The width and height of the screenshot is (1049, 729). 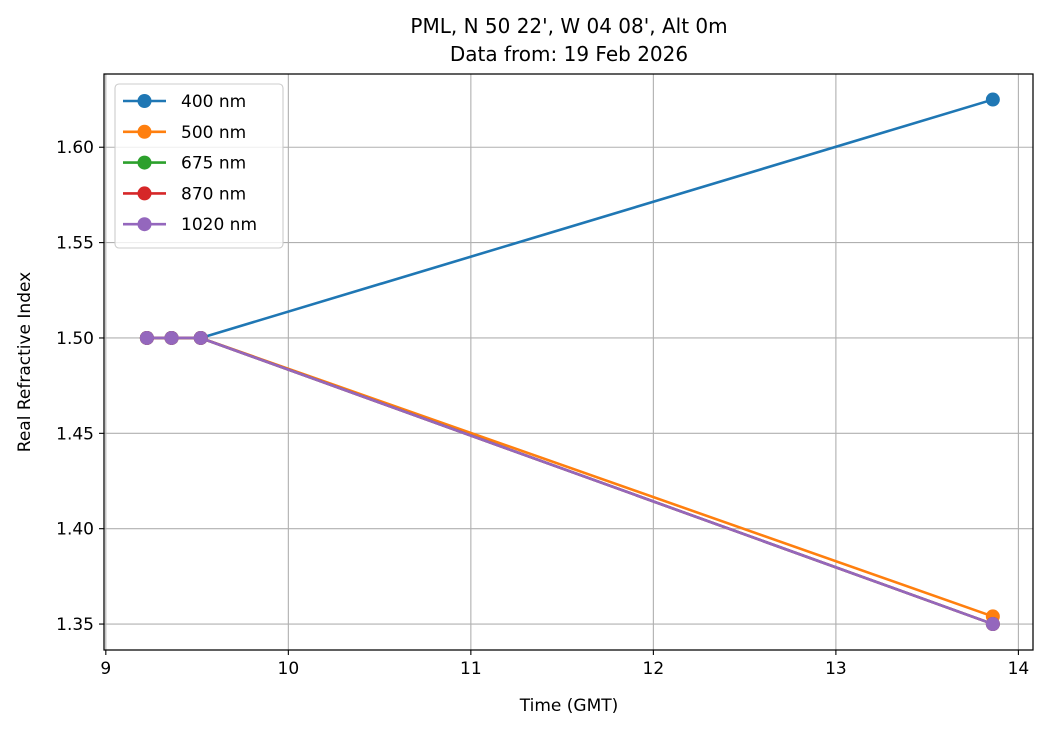 What do you see at coordinates (569, 706) in the screenshot?
I see `x-axis-label: Time (GMT)` at bounding box center [569, 706].